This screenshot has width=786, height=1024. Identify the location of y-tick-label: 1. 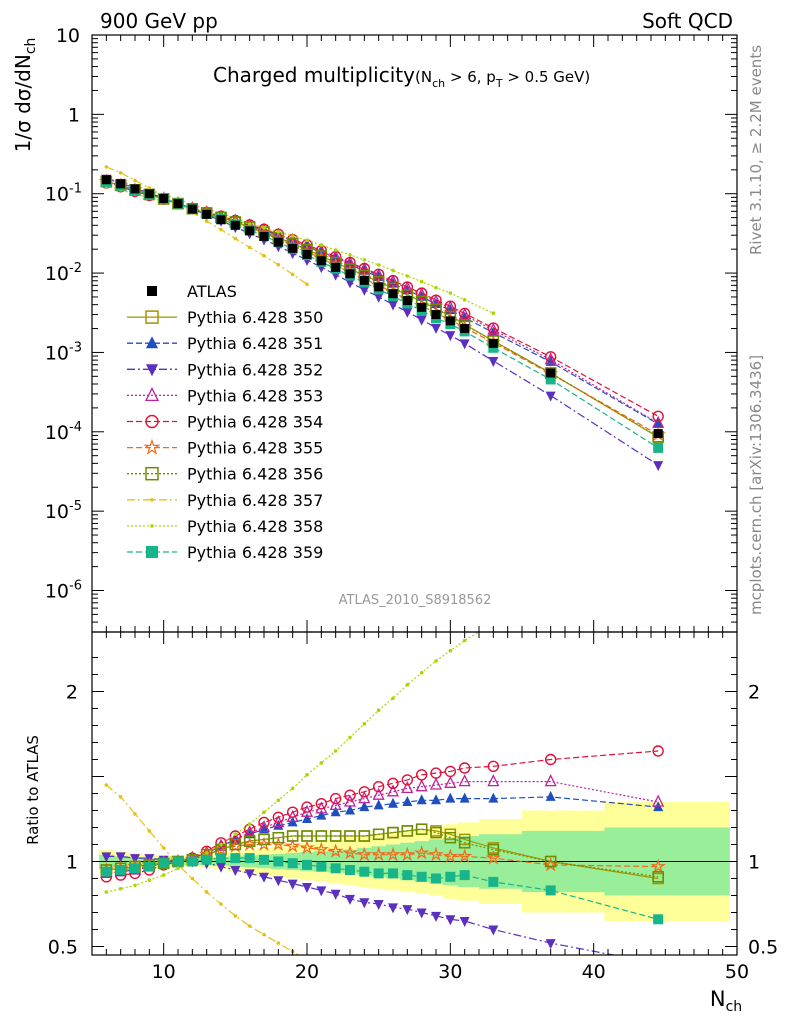
(74, 115).